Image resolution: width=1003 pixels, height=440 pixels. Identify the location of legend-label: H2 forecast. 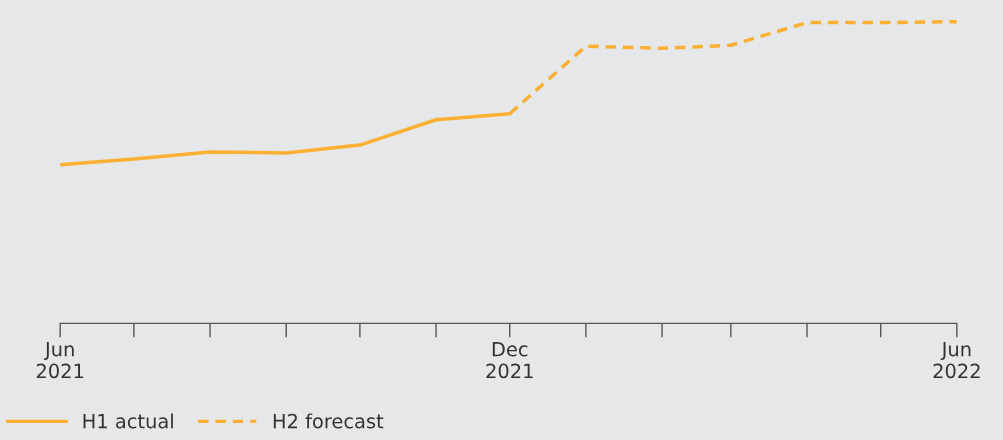
(328, 421).